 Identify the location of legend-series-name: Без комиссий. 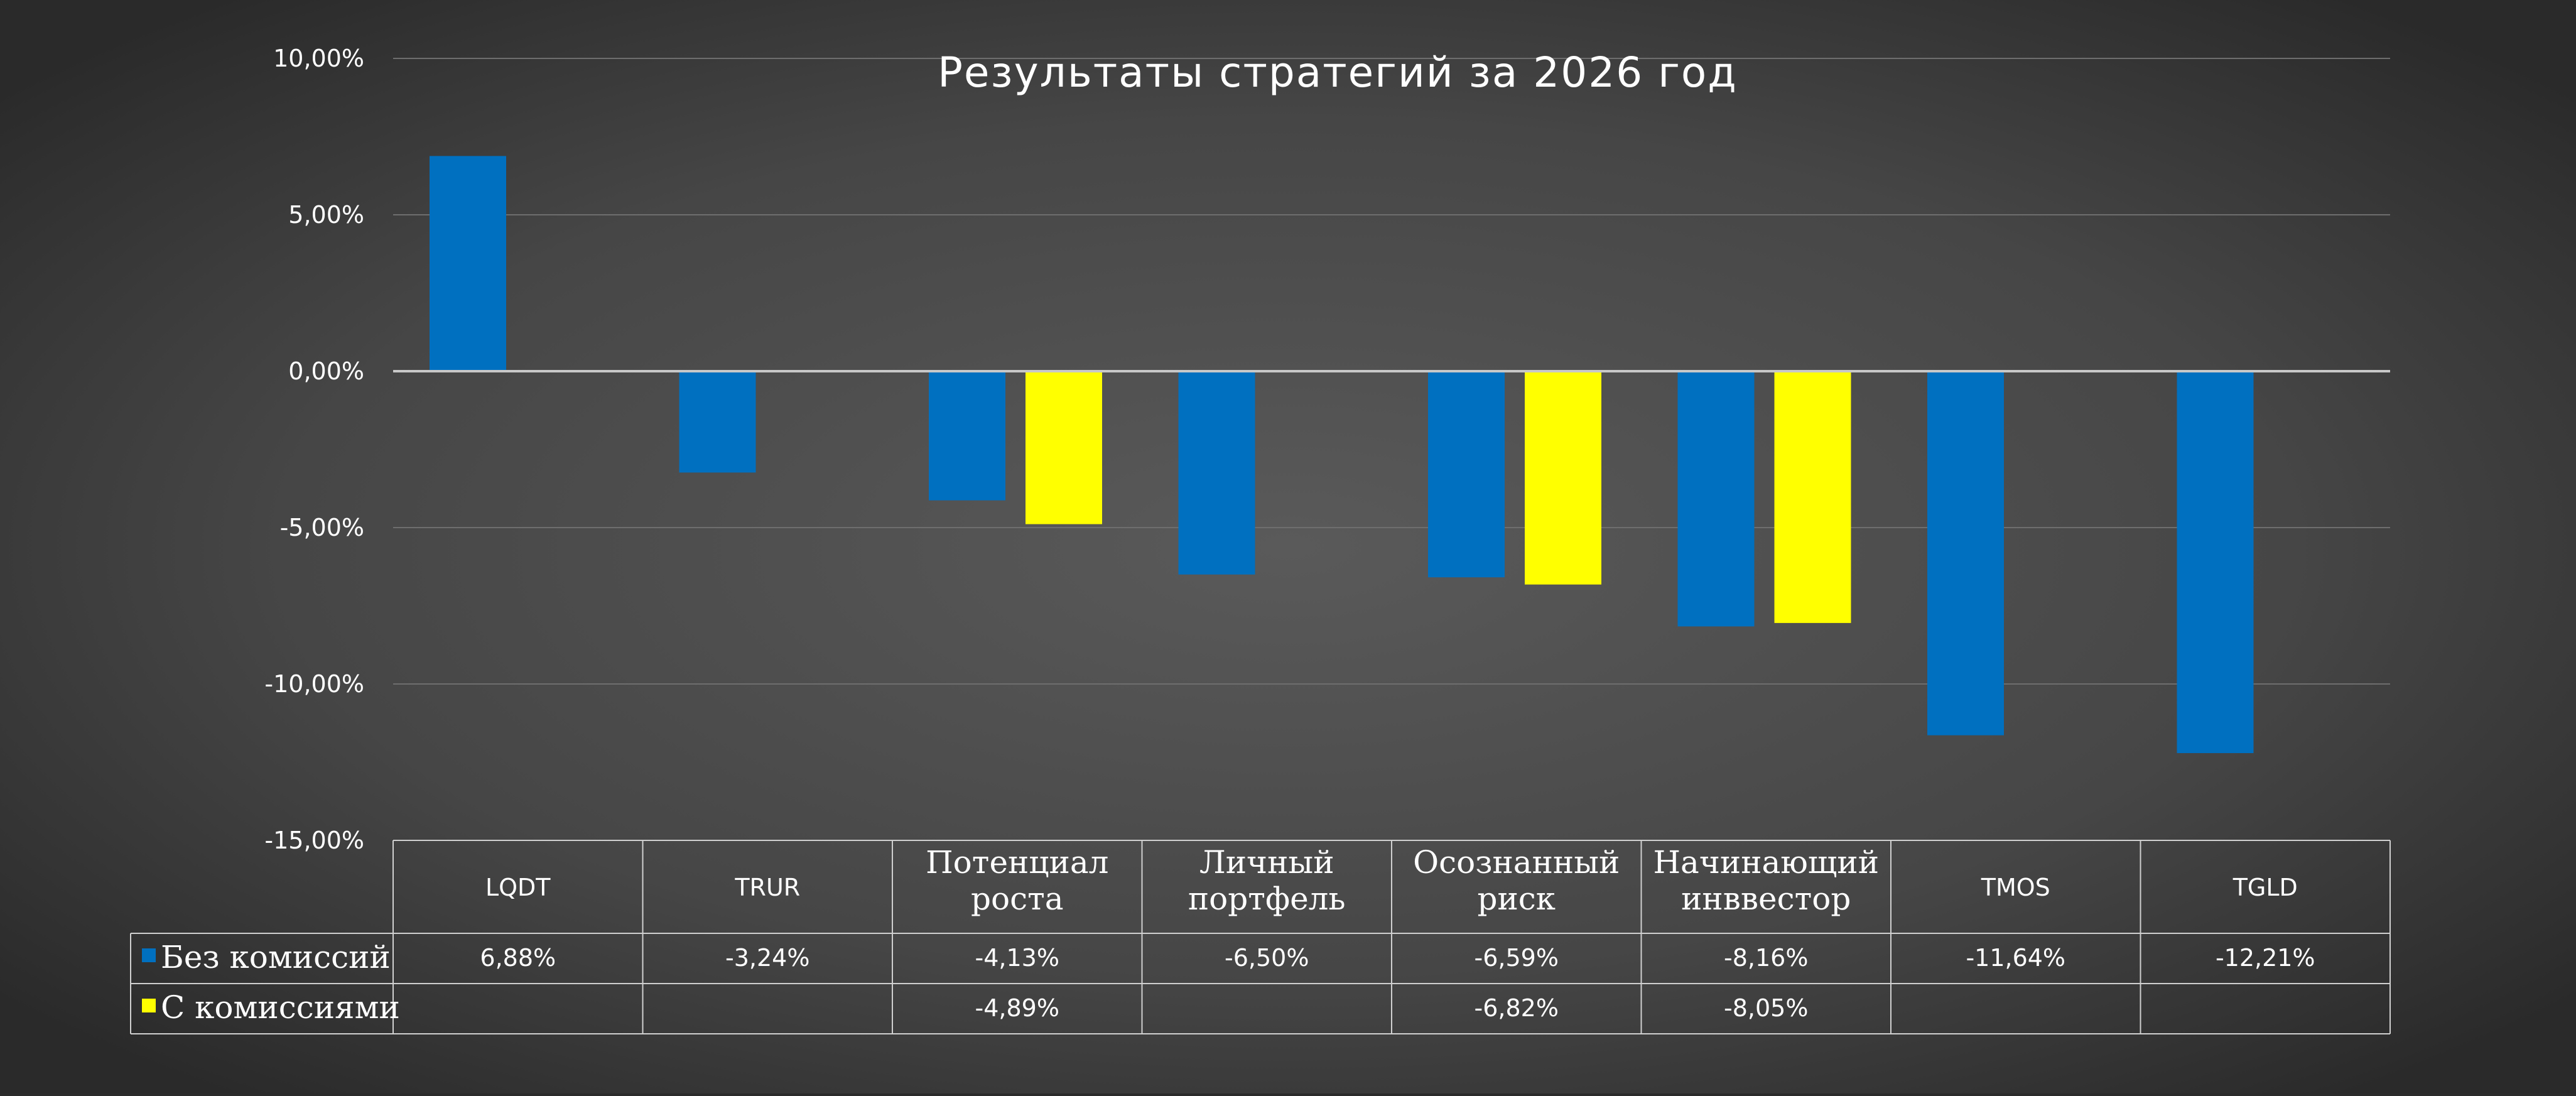
(276, 957).